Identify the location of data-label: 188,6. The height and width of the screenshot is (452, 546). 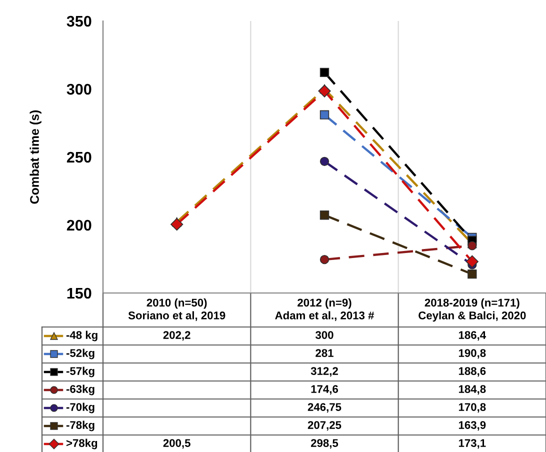
(472, 372).